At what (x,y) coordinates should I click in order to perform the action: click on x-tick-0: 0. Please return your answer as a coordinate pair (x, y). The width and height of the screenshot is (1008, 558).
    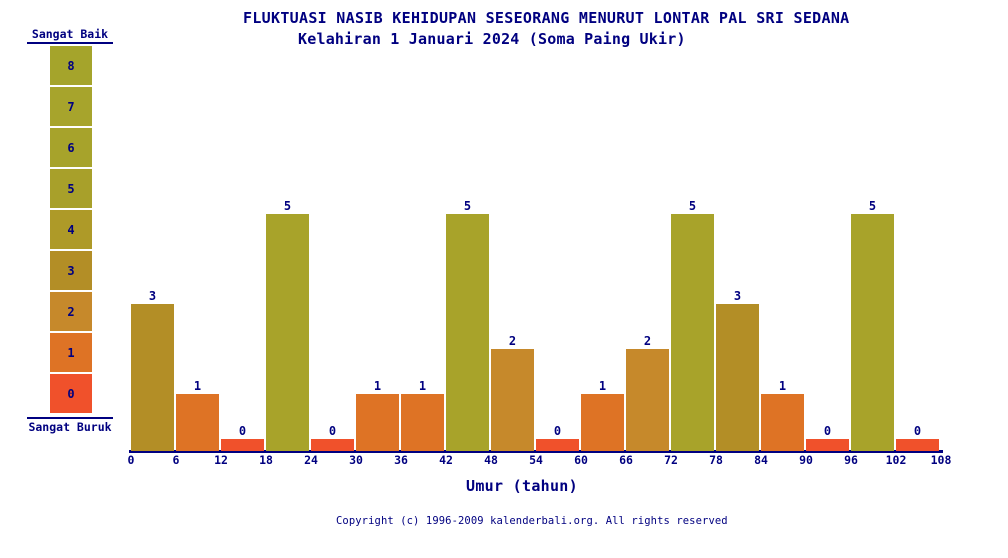
    Looking at the image, I should click on (131, 460).